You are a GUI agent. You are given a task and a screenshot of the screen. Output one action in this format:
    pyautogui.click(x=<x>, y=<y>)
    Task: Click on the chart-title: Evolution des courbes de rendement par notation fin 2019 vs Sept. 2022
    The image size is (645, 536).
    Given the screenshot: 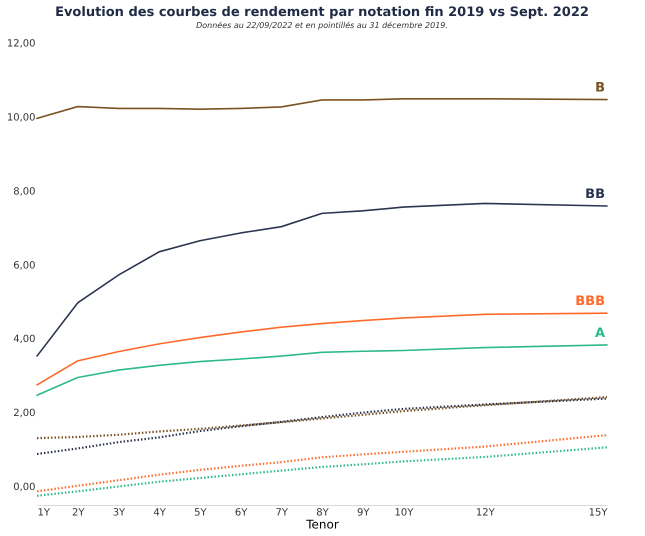 What is the action you would take?
    pyautogui.click(x=322, y=12)
    